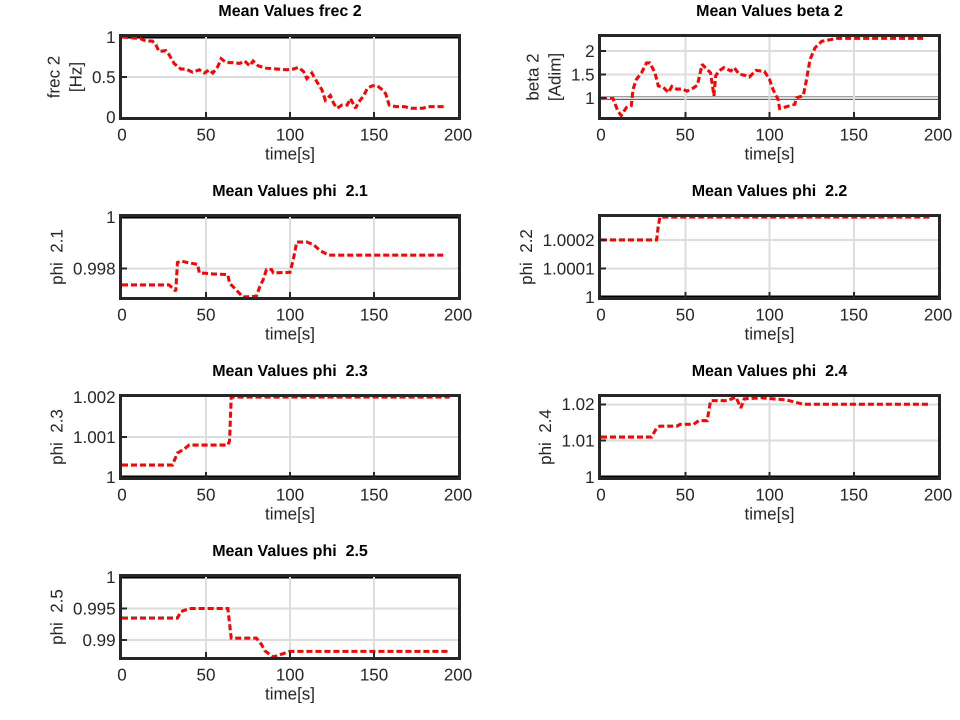 Image resolution: width=960 pixels, height=720 pixels. I want to click on y-tick-label: 1.5, so click(582, 75).